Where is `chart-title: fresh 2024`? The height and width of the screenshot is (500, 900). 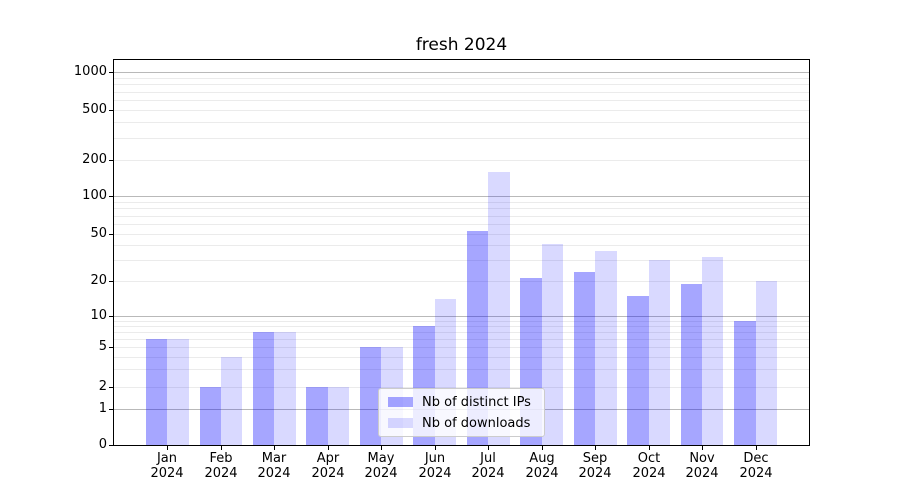
chart-title: fresh 2024 is located at coordinates (461, 45).